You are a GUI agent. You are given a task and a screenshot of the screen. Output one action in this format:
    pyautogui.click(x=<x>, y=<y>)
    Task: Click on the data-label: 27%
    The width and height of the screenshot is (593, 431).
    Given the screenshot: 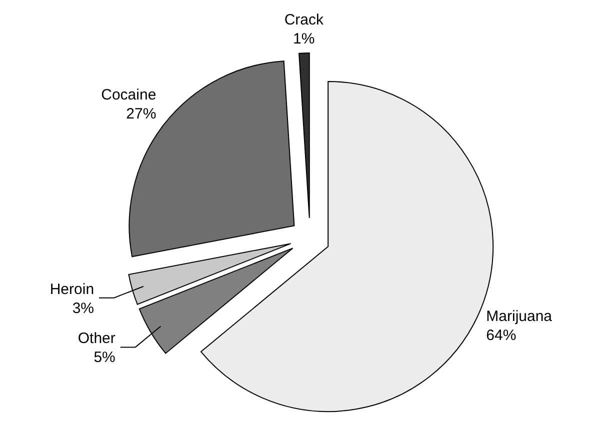 What is the action you would take?
    pyautogui.click(x=141, y=114)
    